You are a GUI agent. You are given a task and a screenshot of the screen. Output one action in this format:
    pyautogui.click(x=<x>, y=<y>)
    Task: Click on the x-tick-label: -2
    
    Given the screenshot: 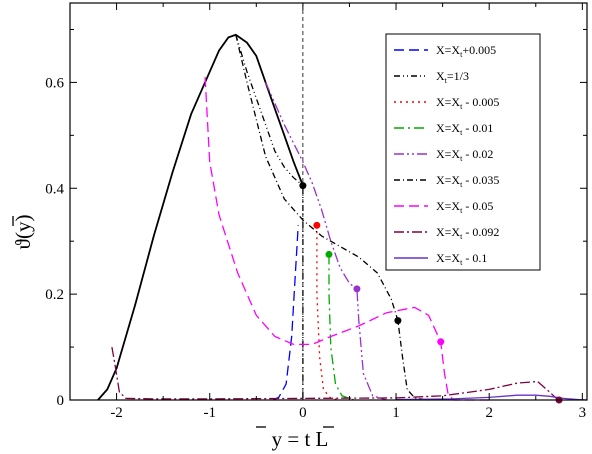 What is the action you would take?
    pyautogui.click(x=116, y=413)
    